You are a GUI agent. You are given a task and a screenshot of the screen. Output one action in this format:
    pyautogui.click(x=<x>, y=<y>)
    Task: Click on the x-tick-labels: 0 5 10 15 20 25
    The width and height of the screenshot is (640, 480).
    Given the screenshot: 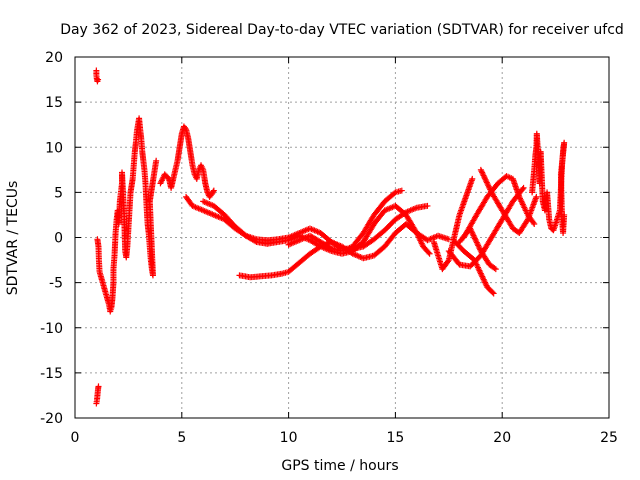 What is the action you would take?
    pyautogui.click(x=344, y=438)
    